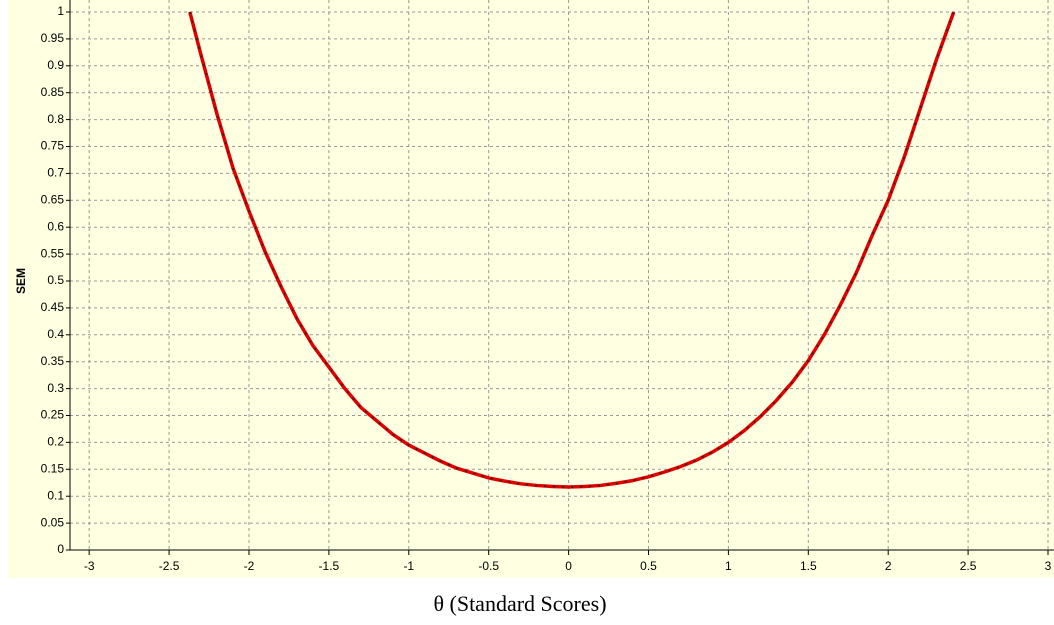 Image resolution: width=1054 pixels, height=625 pixels. I want to click on x-axis-label: θ (Standard Scores), so click(519, 603).